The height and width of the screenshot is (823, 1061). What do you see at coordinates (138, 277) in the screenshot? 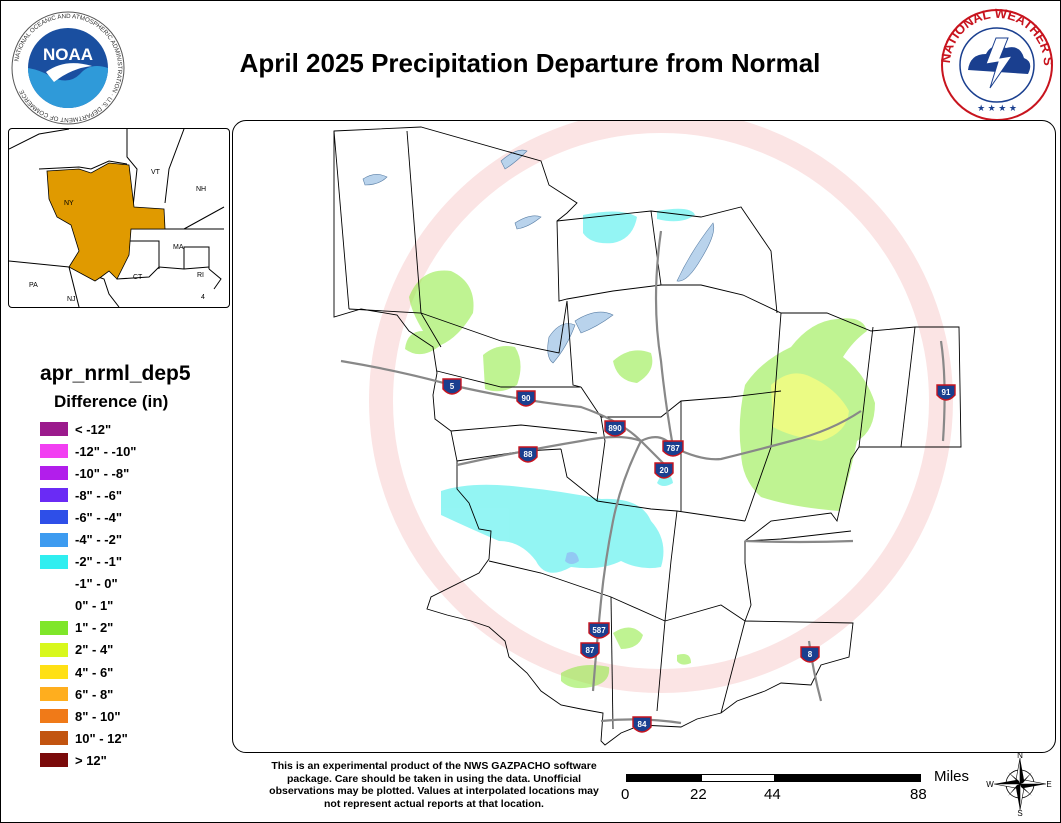
I see `inset-label-ct: CT` at bounding box center [138, 277].